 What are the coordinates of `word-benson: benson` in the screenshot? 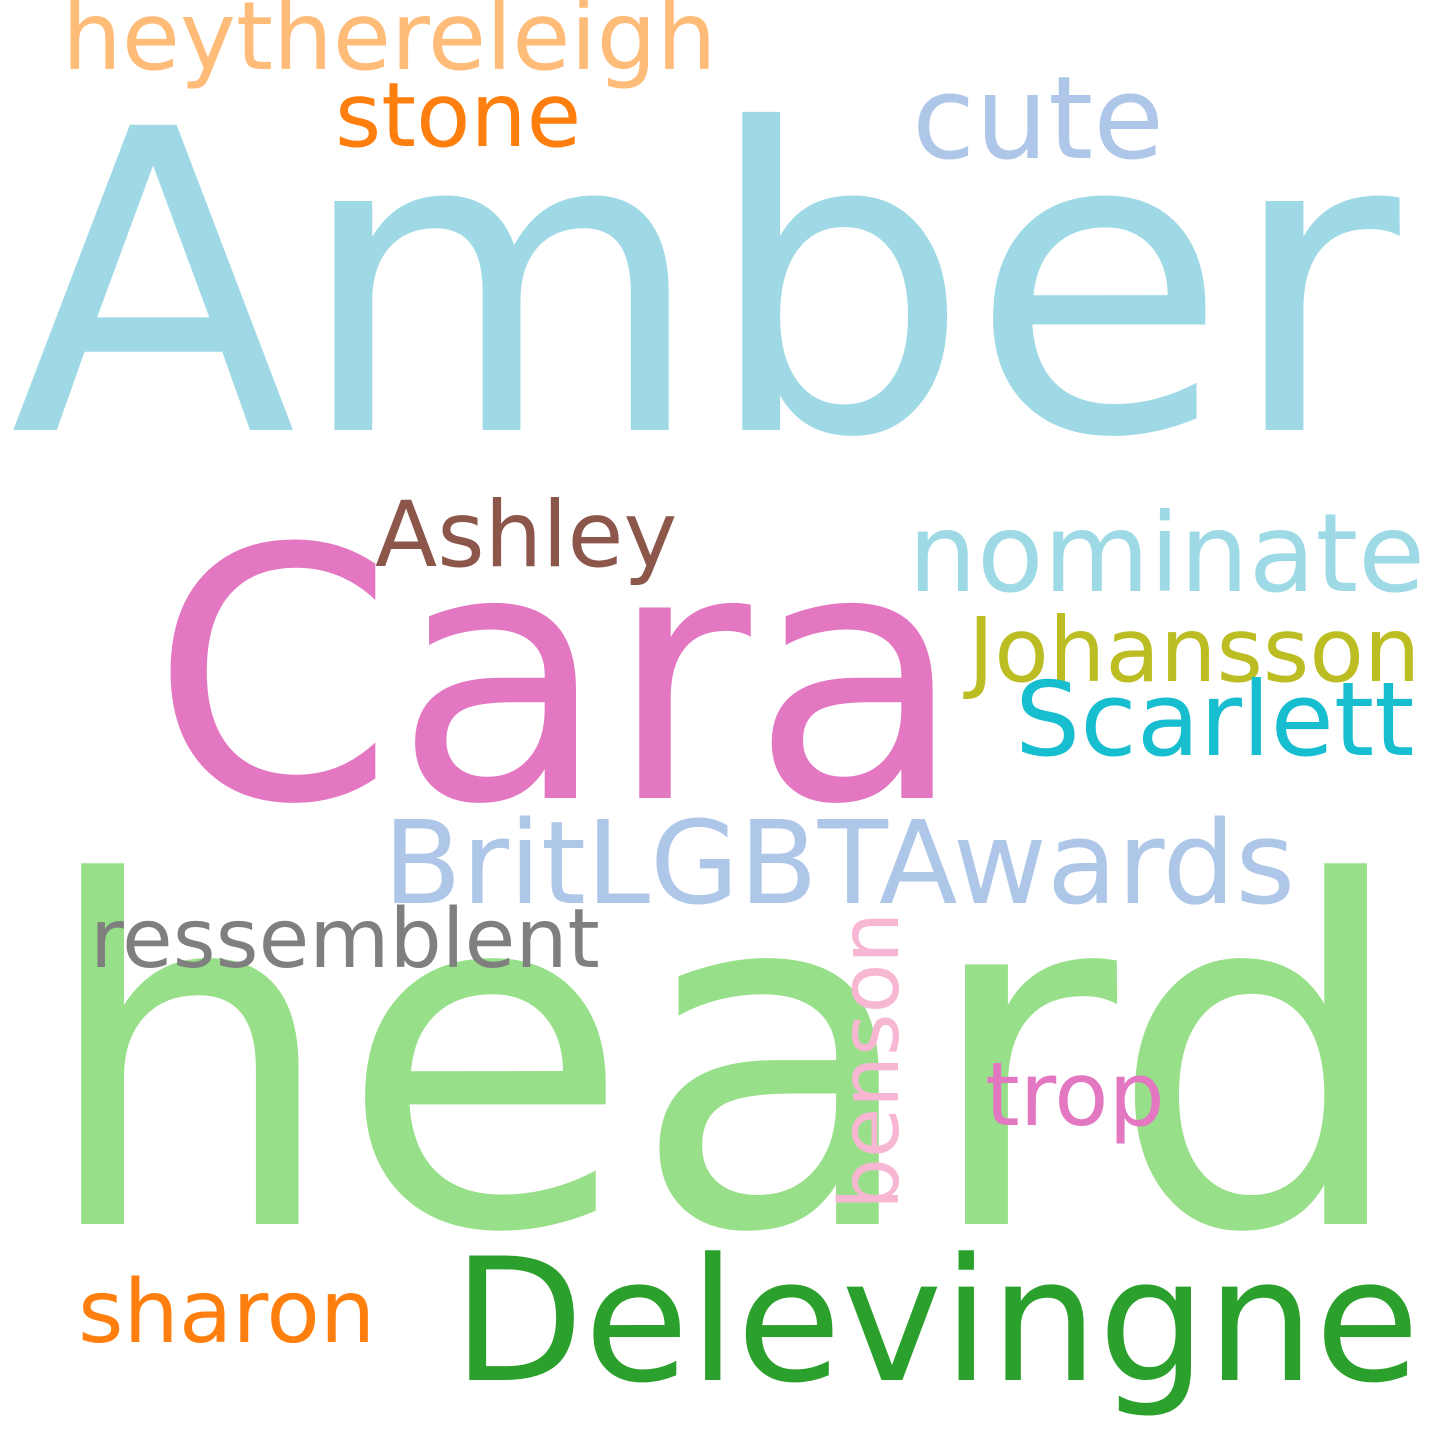 It's located at (871, 1060).